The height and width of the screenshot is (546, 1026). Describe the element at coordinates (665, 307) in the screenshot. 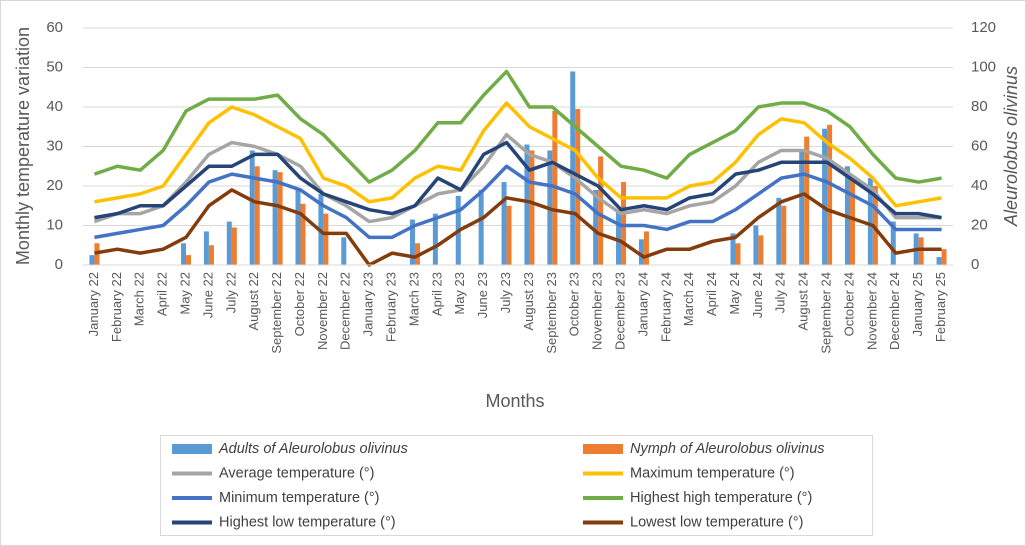

I see `x-tick-label: February 24` at that location.